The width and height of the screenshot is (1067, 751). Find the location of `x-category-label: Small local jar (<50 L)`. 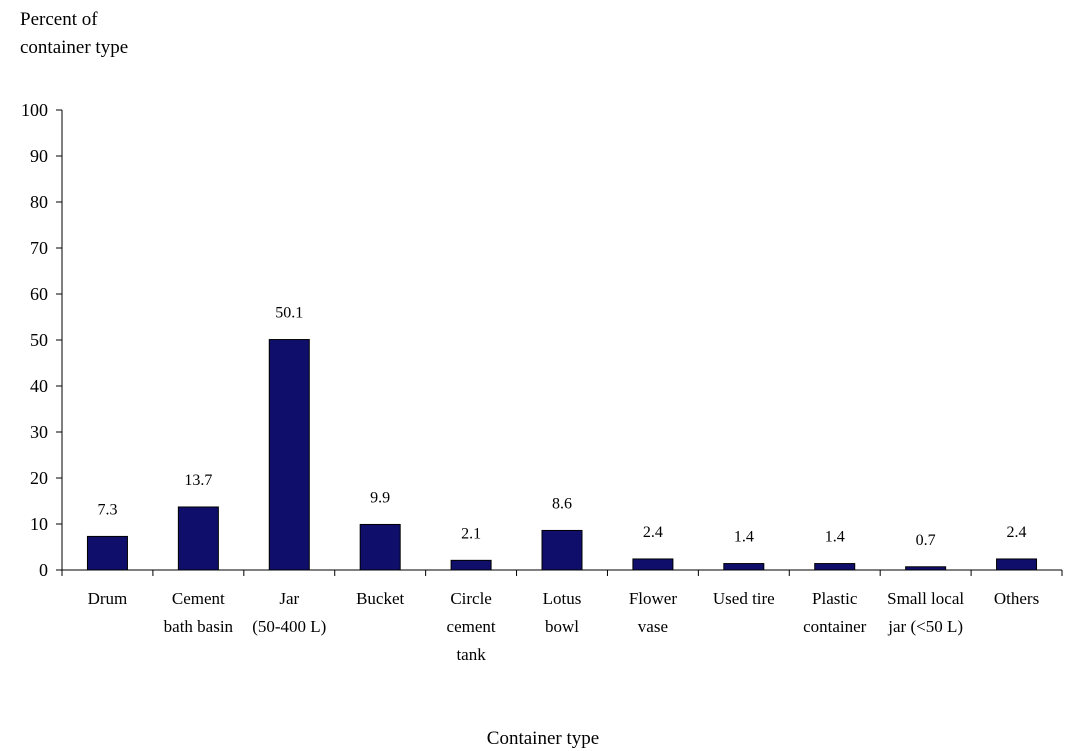

x-category-label: Small local jar (<50 L) is located at coordinates (925, 612).